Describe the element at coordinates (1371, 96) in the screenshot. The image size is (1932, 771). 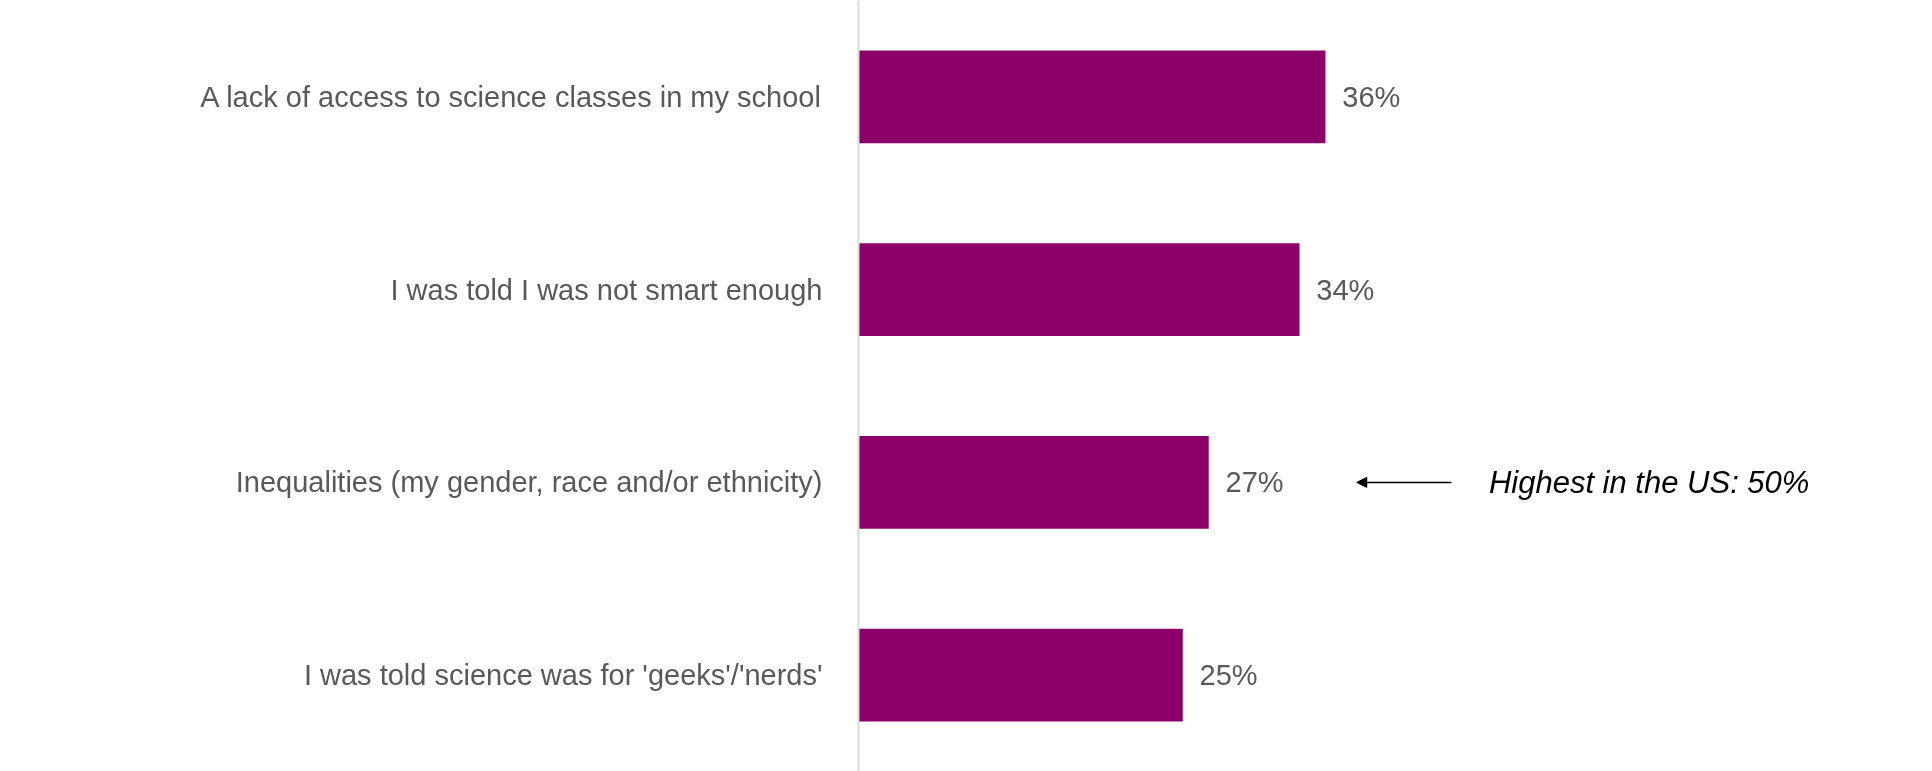
I see `data-label: 36%` at that location.